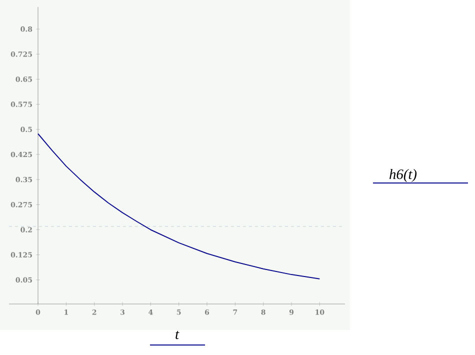 The image size is (475, 355). What do you see at coordinates (403, 175) in the screenshot?
I see `y-axis-title: h6(t)` at bounding box center [403, 175].